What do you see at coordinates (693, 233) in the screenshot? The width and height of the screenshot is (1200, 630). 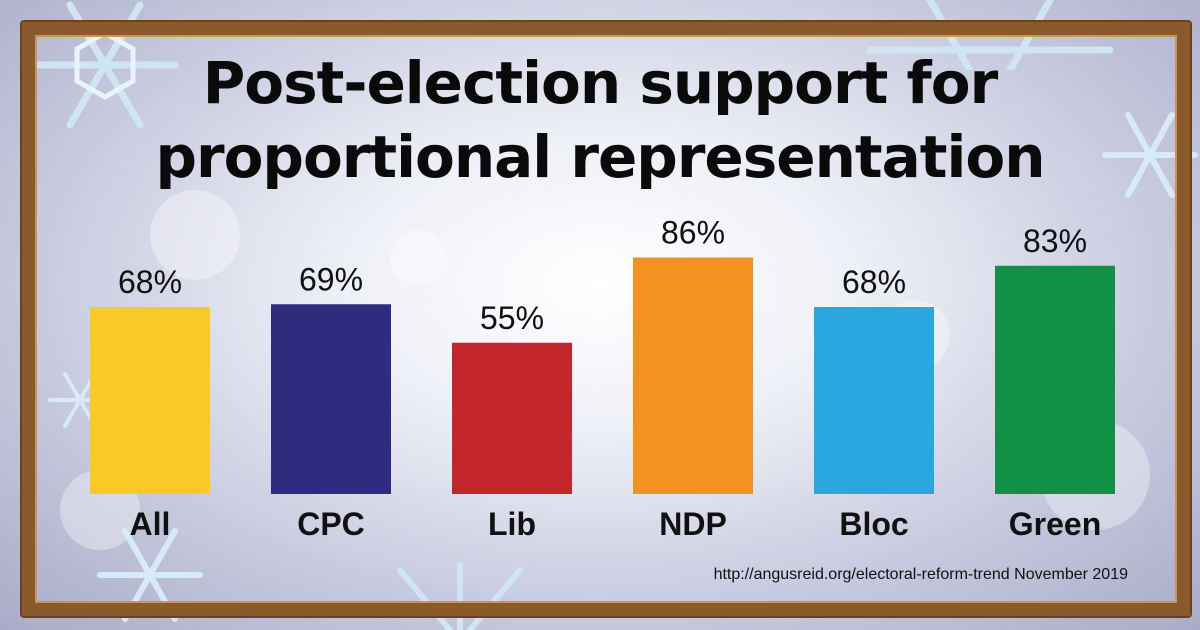 I see `value-label-ndp: 86%` at bounding box center [693, 233].